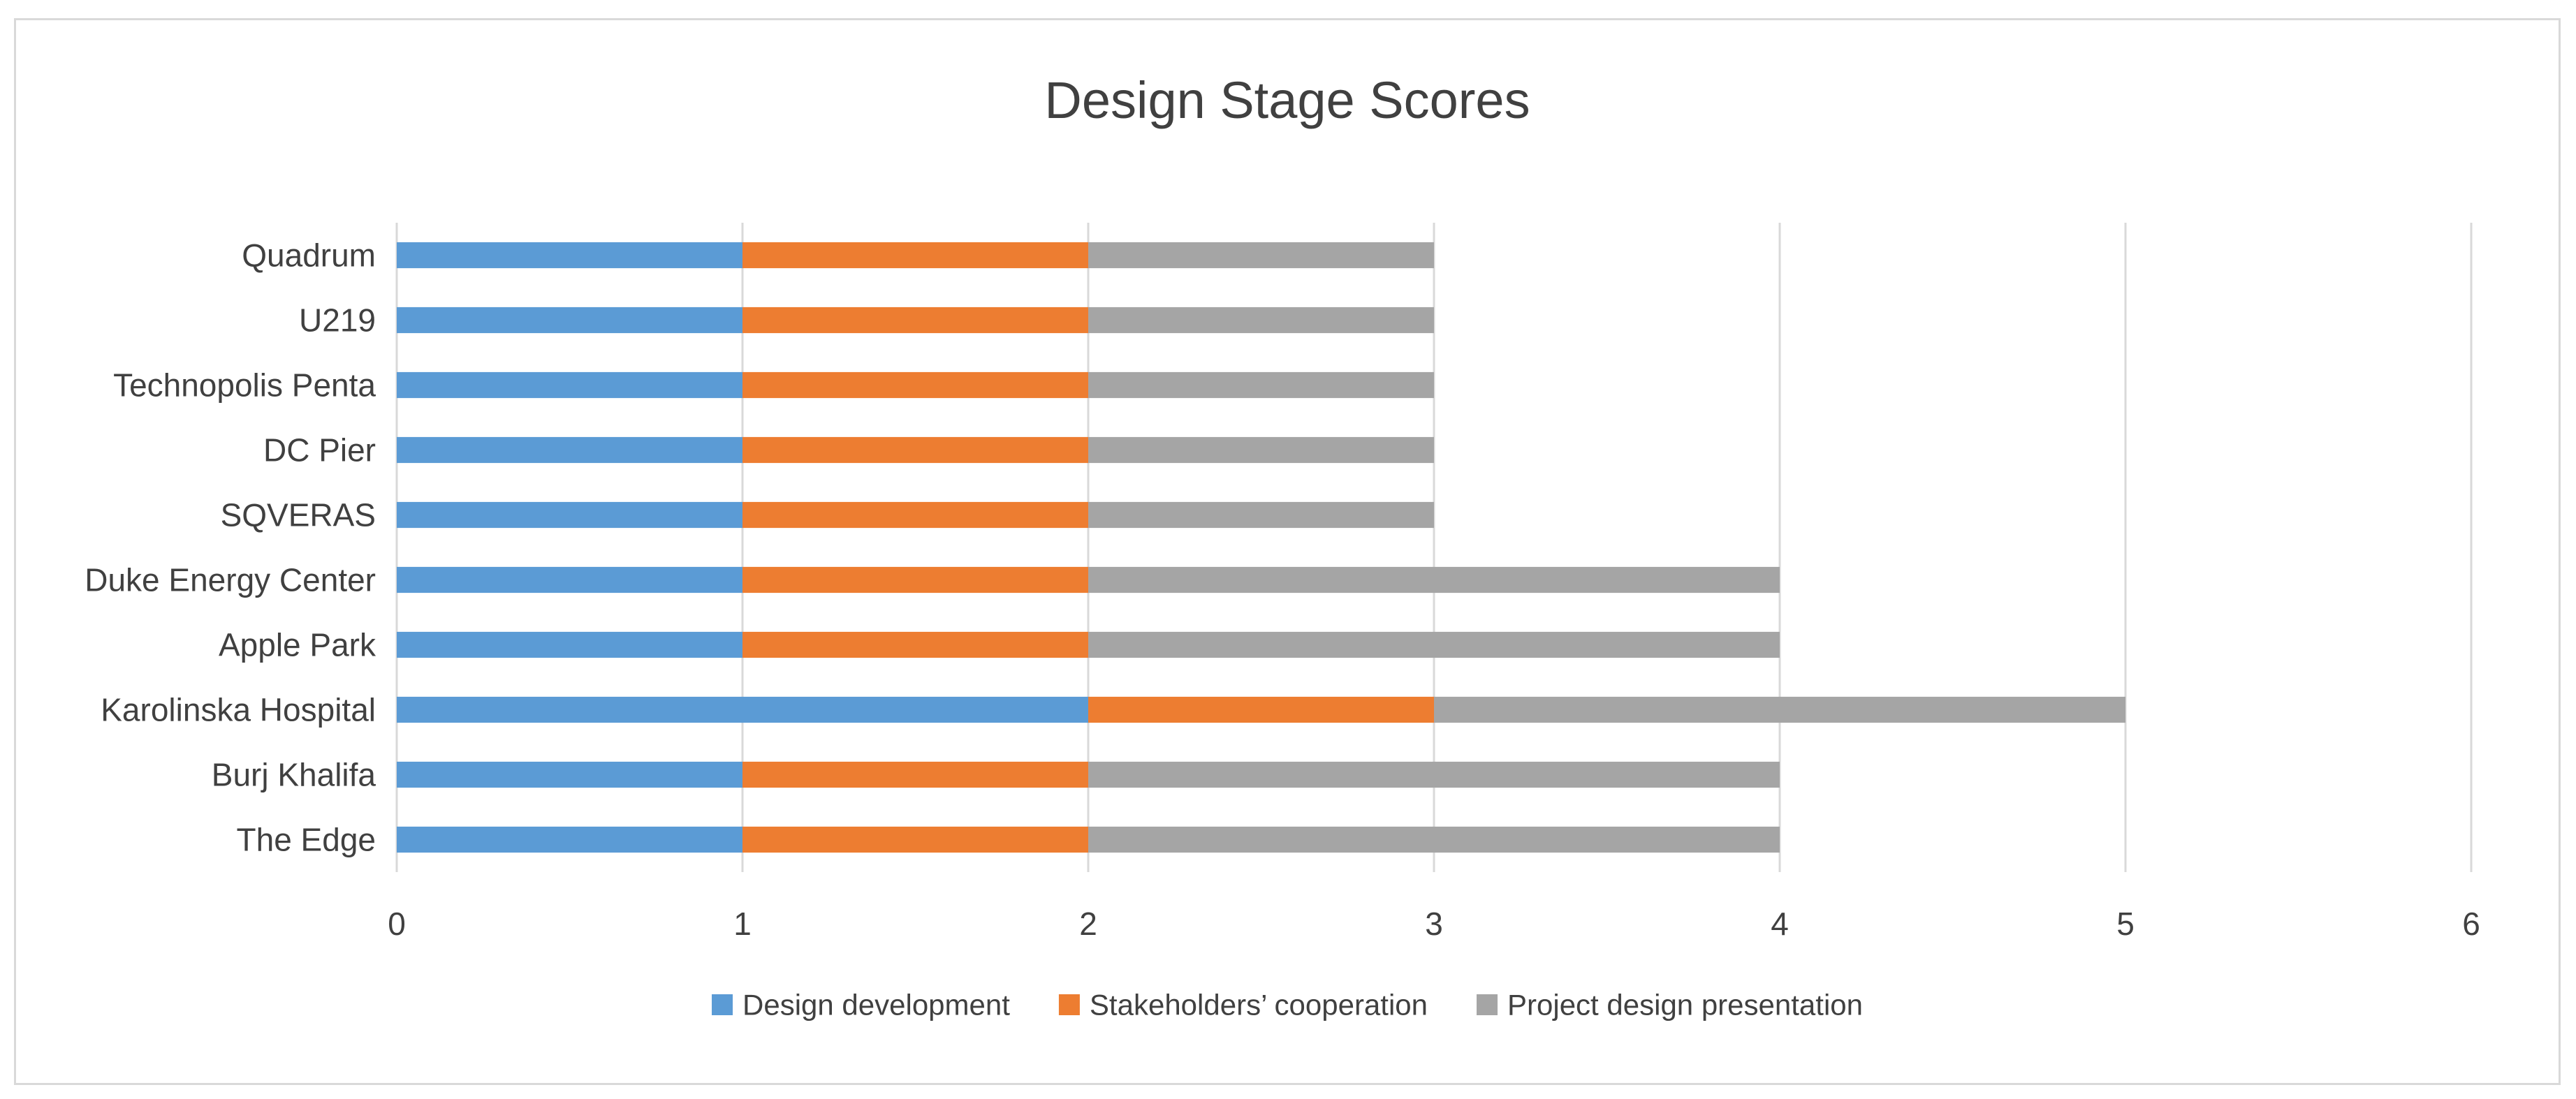  Describe the element at coordinates (1261, 385) in the screenshot. I see `bar-technopolis-penta-project-design-presentation` at that location.